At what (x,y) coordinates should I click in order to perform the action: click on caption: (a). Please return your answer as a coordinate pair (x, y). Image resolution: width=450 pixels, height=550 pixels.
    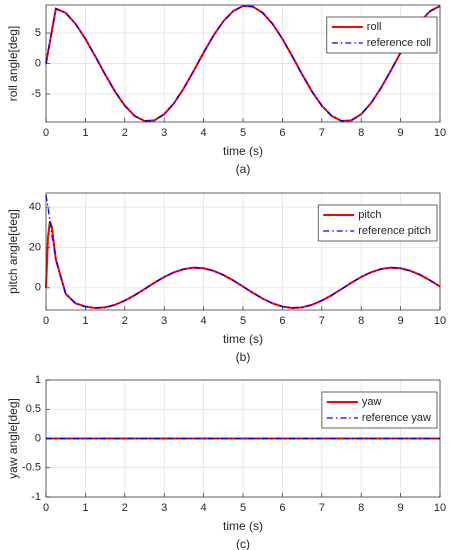
    Looking at the image, I should click on (243, 169).